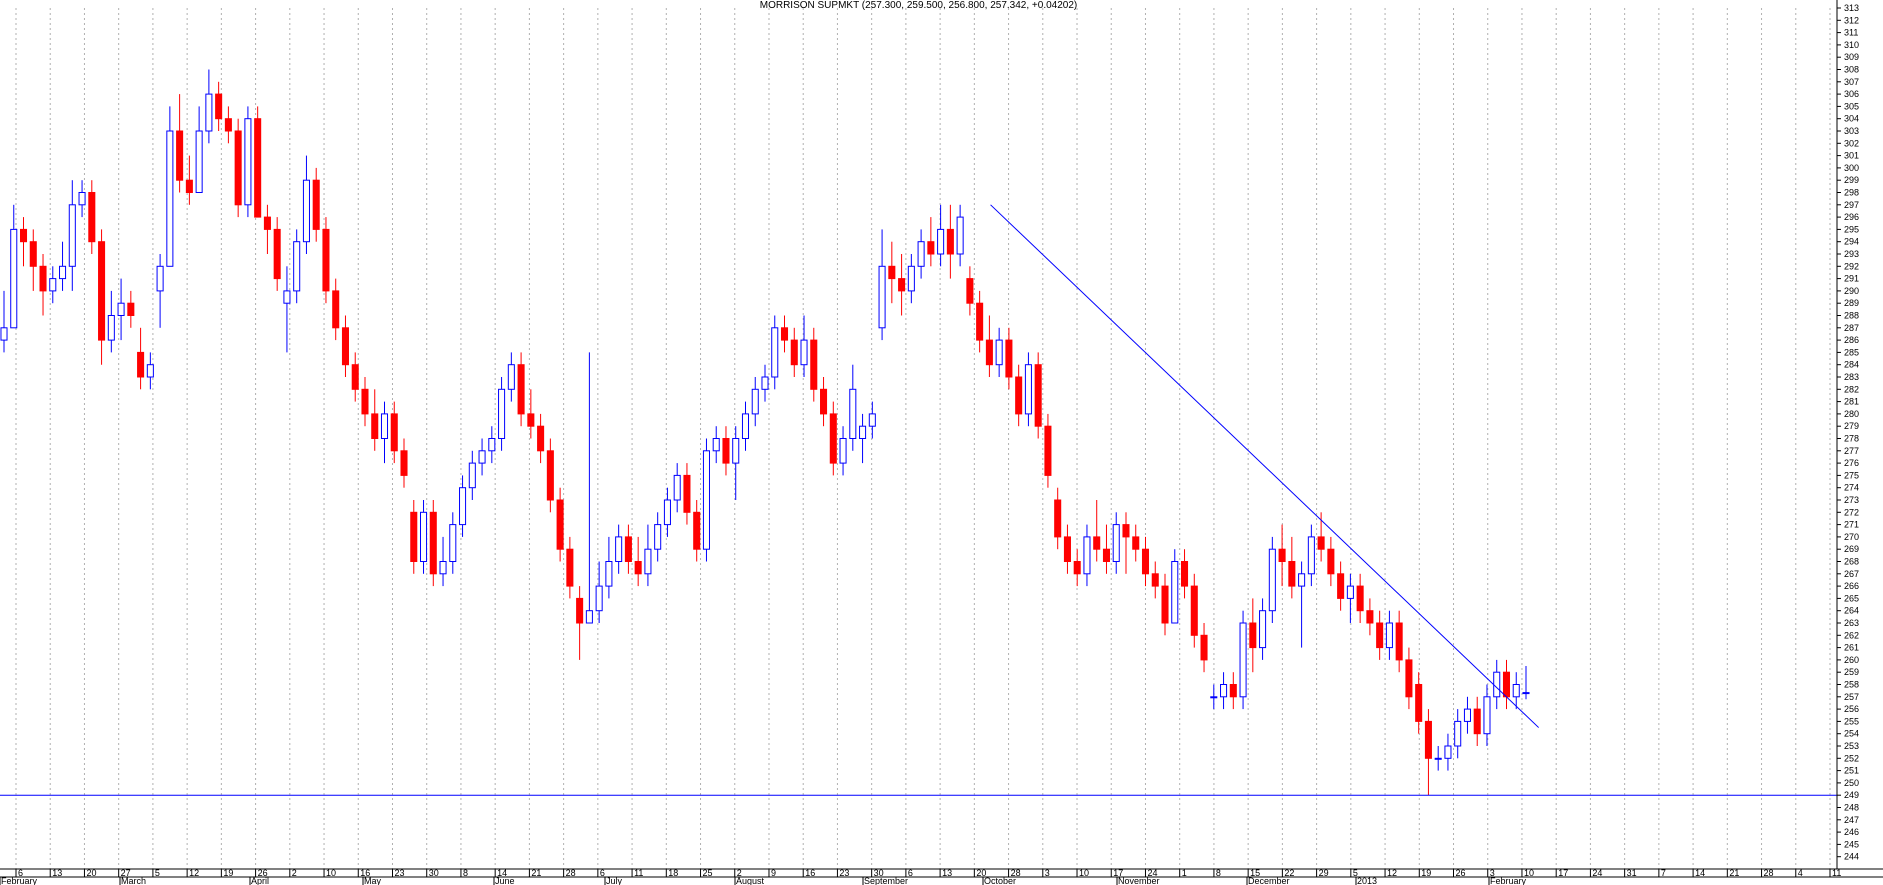 The height and width of the screenshot is (885, 1883). What do you see at coordinates (1769, 873) in the screenshot?
I see `x-tick-label: 28` at bounding box center [1769, 873].